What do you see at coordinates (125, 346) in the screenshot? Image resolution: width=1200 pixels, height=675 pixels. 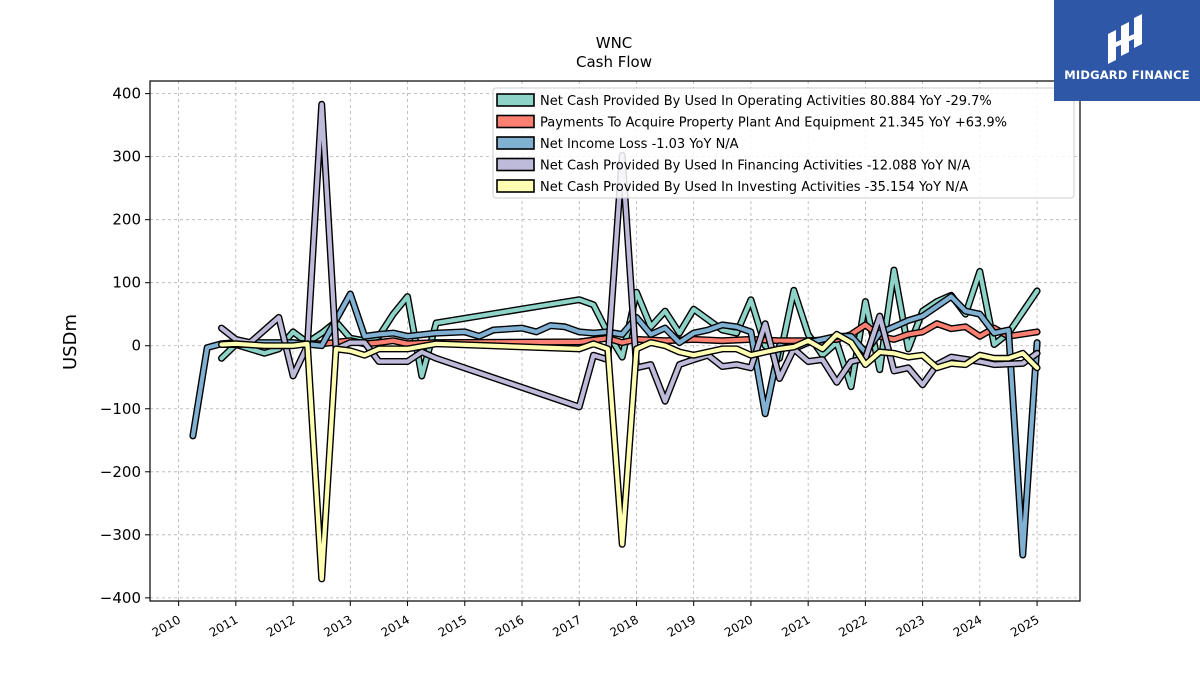 I see `y-axis: 400 300 200 100 0 −100 −200 −300 −400` at bounding box center [125, 346].